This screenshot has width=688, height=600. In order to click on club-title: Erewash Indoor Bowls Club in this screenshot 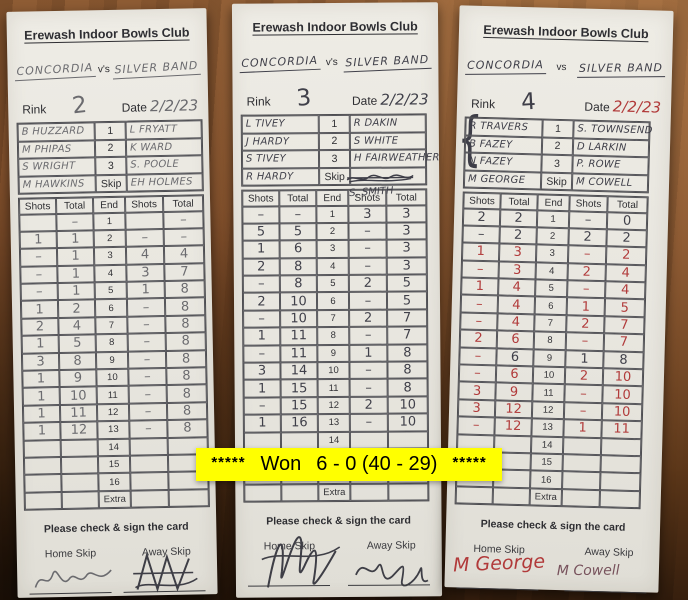, I will do `click(566, 32)`.